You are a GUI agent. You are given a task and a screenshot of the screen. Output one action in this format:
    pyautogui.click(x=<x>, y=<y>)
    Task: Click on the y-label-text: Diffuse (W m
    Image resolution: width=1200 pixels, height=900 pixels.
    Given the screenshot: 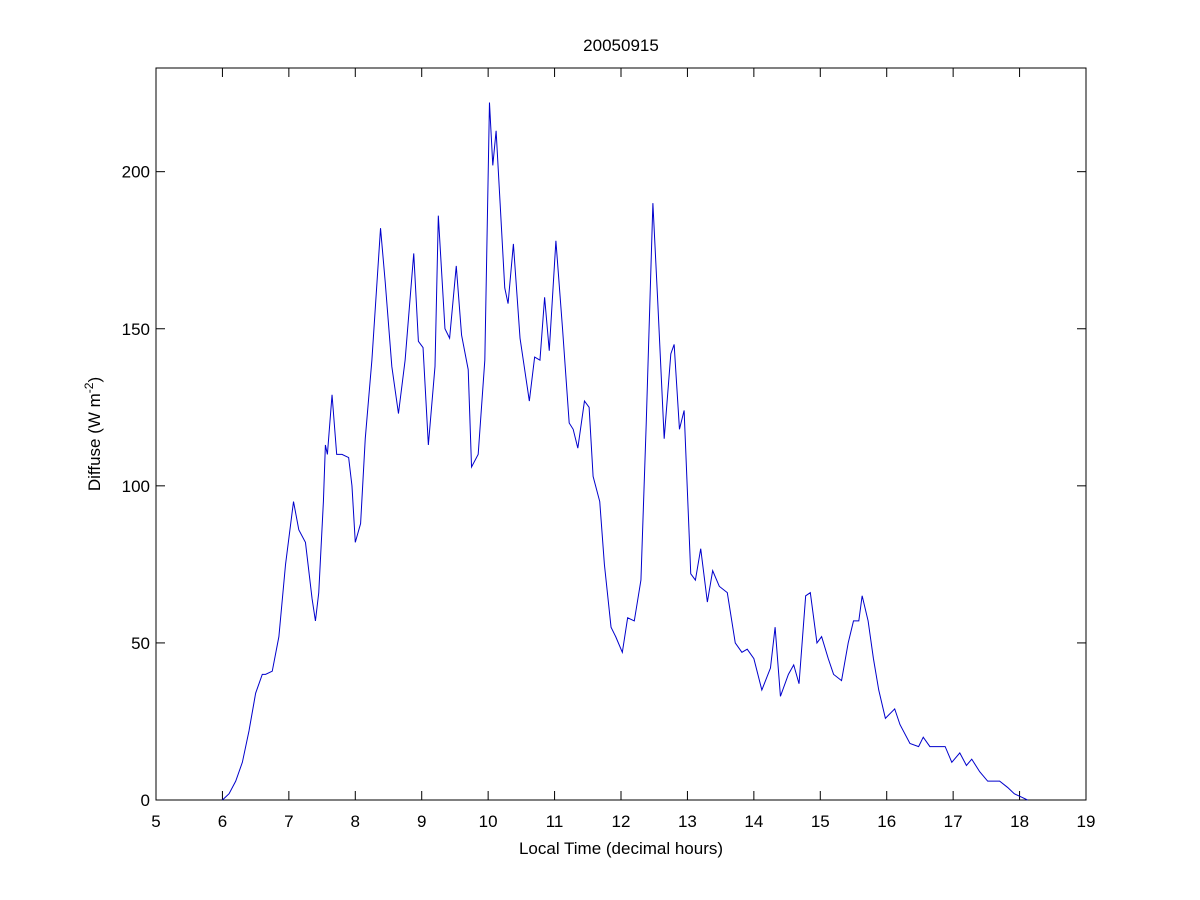 What is the action you would take?
    pyautogui.click(x=94, y=442)
    